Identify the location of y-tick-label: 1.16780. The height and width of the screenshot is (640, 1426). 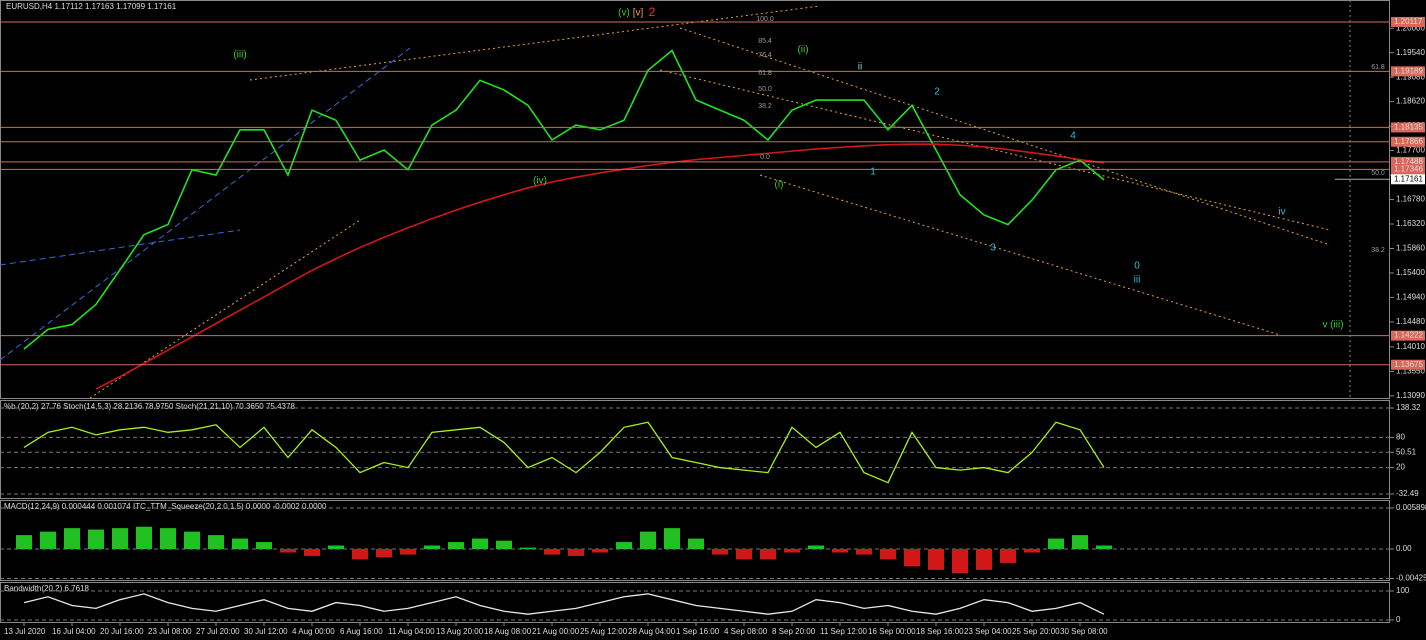
(1410, 199).